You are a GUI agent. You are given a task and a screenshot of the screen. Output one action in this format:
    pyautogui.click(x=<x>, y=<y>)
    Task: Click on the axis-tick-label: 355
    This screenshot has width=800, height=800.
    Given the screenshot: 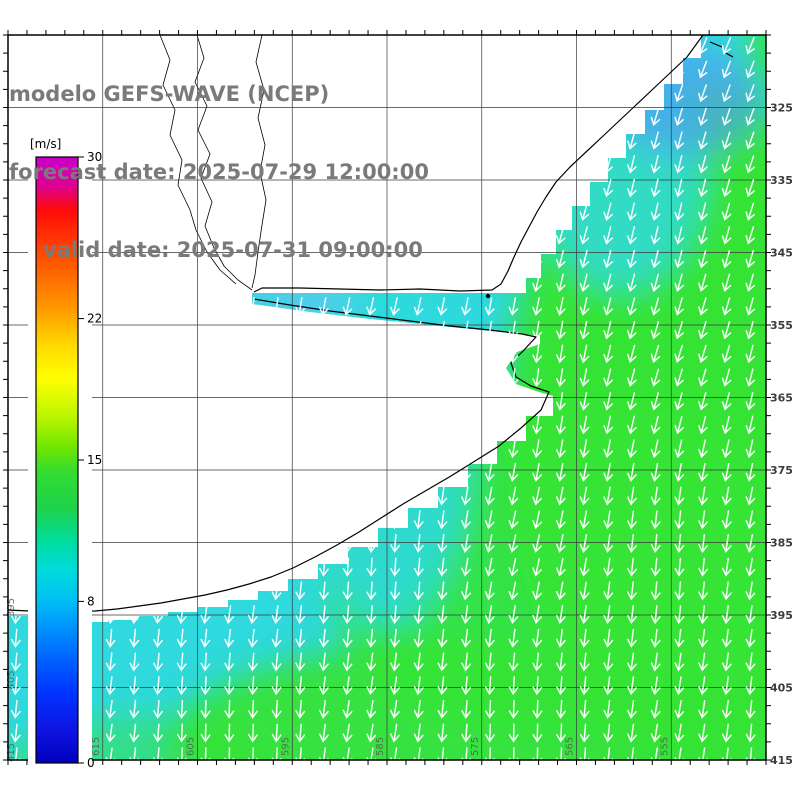 What is the action you would take?
    pyautogui.click(x=781, y=325)
    